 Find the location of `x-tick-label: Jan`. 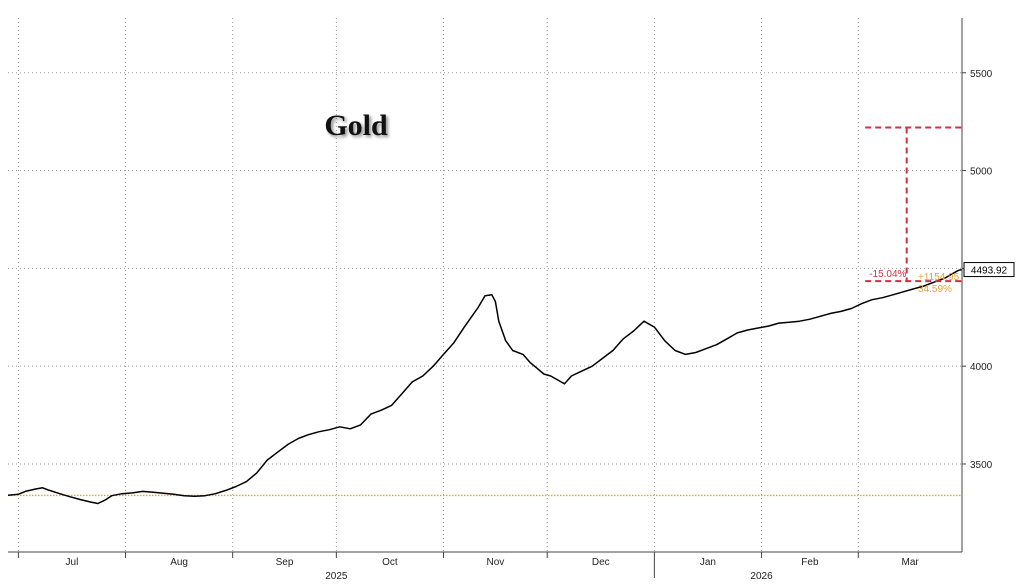

x-tick-label: Jan is located at coordinates (708, 562).